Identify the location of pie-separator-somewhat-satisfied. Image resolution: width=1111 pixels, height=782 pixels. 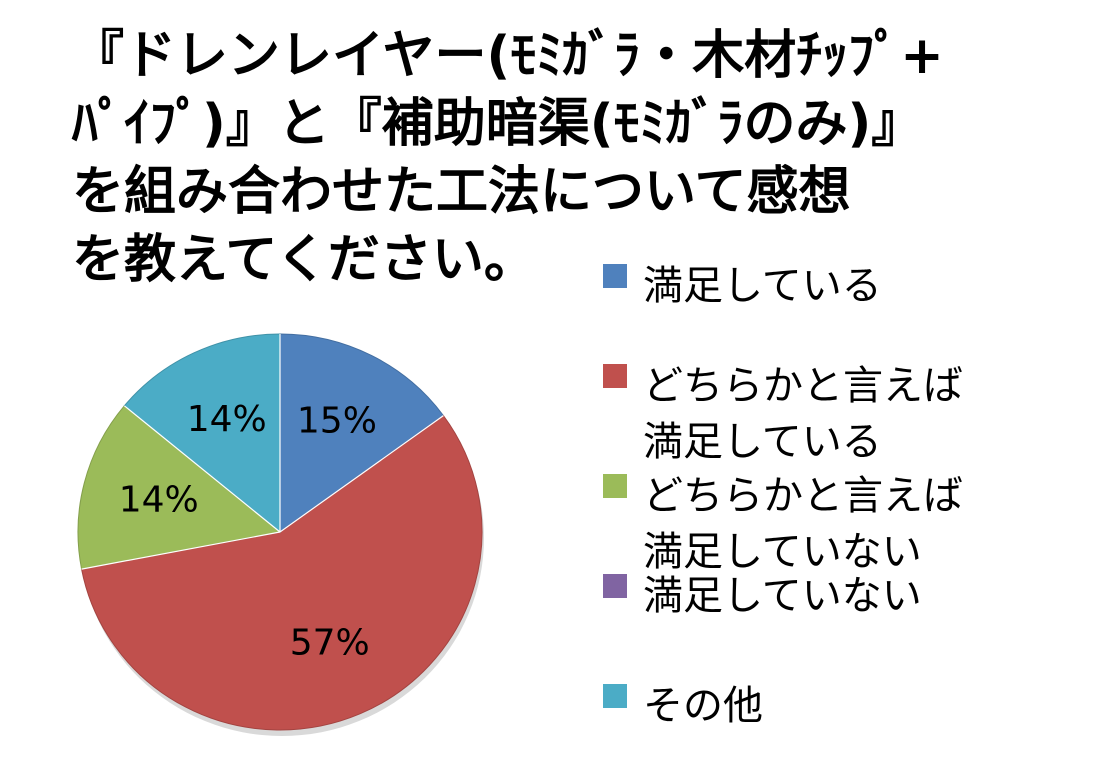
(361, 474).